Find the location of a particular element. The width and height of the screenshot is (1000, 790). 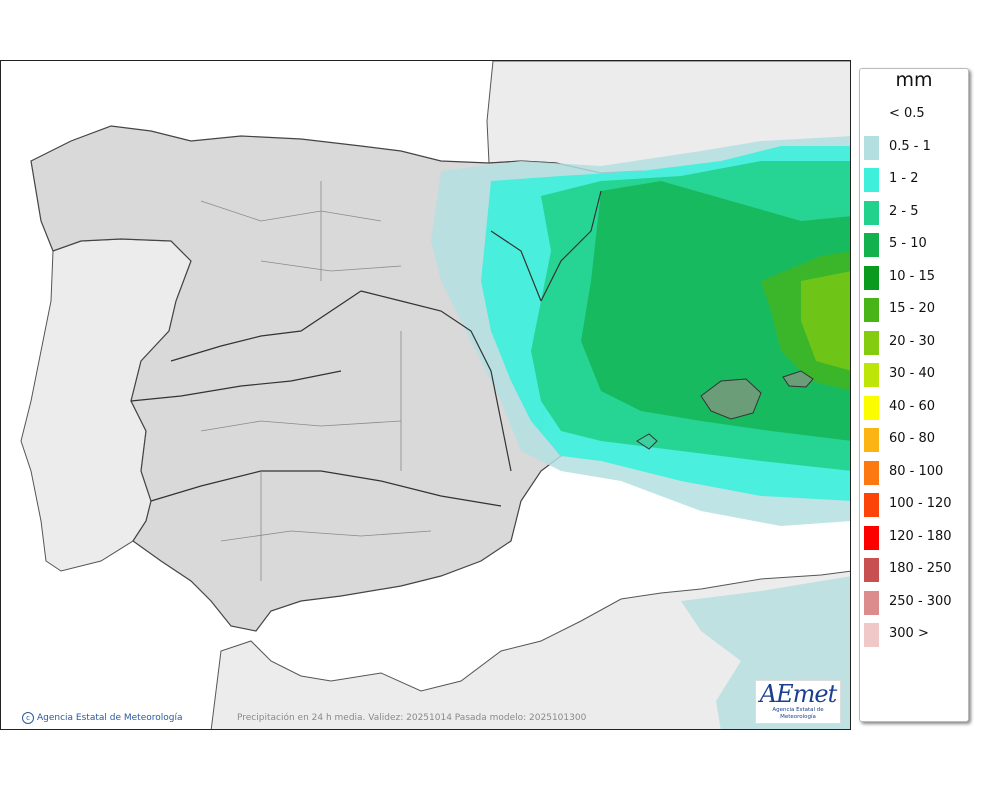

legend-label: 120 - 180 is located at coordinates (920, 536).